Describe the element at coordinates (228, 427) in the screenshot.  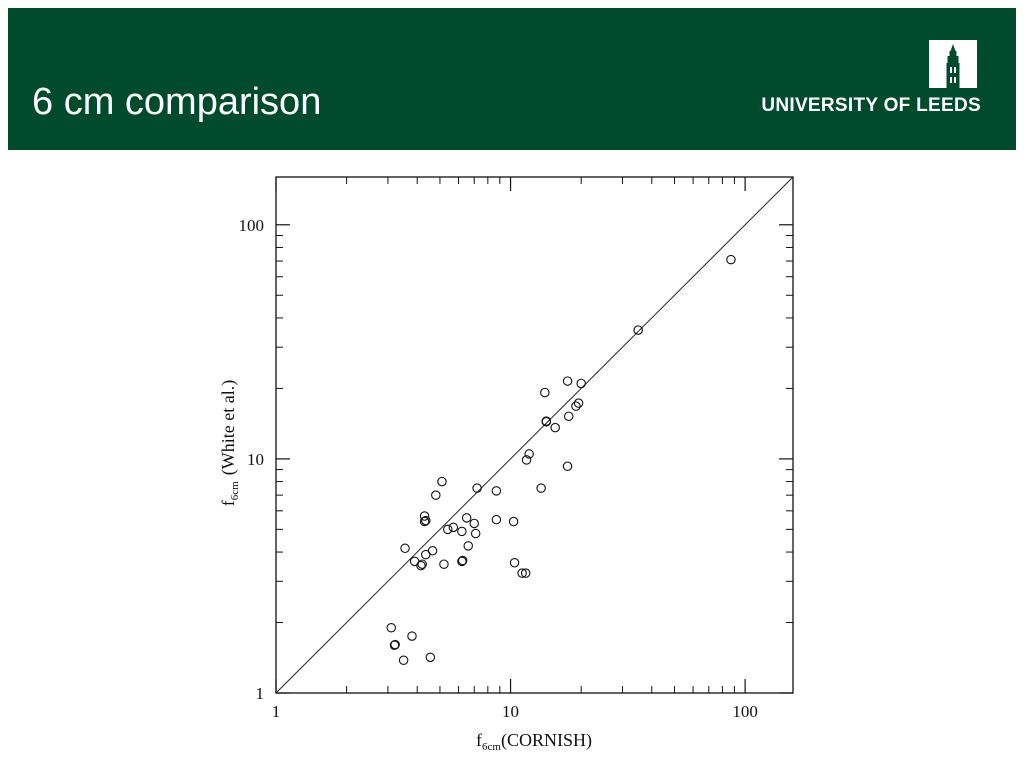
I see `y-axis-label-rest: (White et al.)` at that location.